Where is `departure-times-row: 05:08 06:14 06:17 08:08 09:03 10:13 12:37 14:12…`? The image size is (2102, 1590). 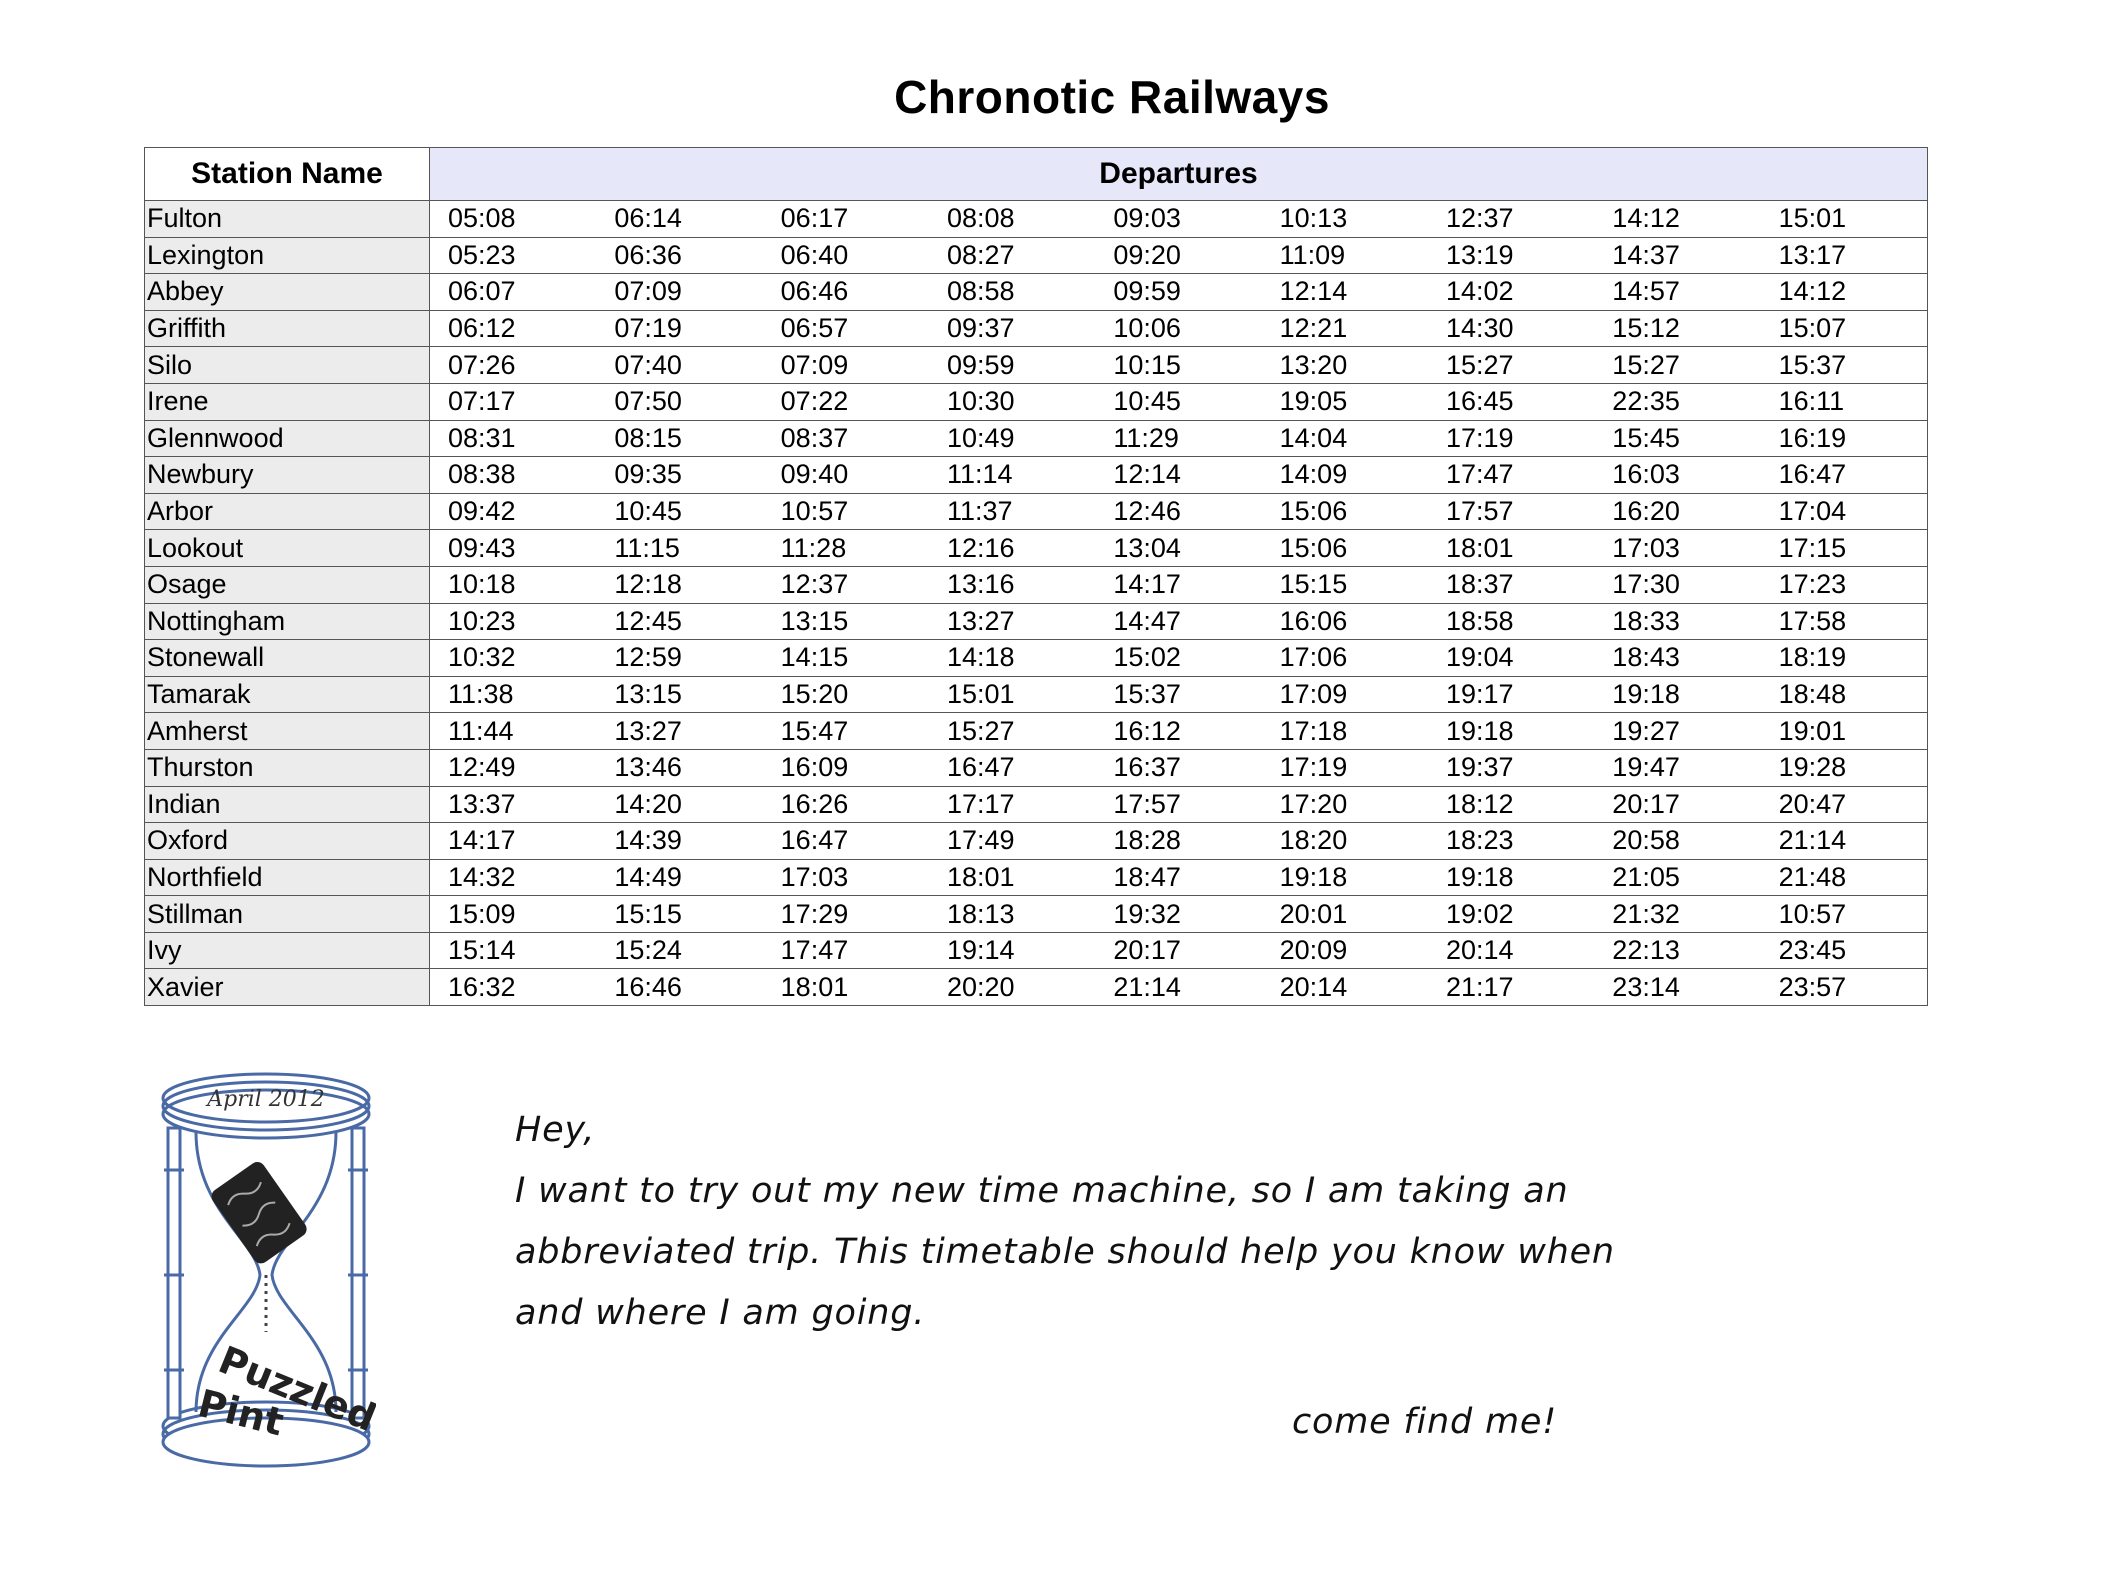 departure-times-row: 05:08 06:14 06:17 08:08 09:03 10:13 12:37 14:12… is located at coordinates (1179, 218).